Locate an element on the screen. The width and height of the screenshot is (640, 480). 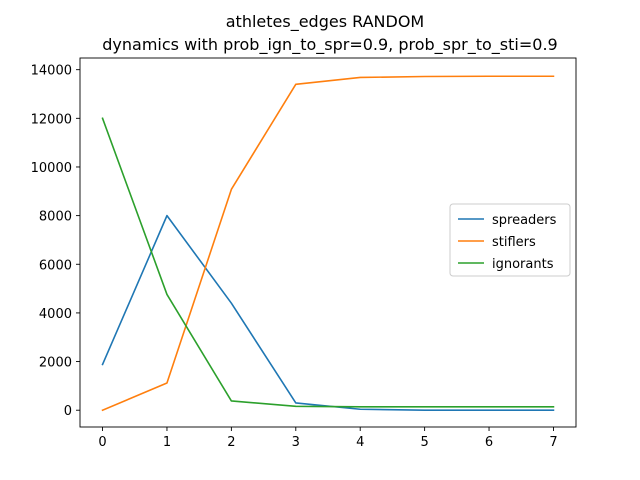
x-tick-label: 7 is located at coordinates (553, 442).